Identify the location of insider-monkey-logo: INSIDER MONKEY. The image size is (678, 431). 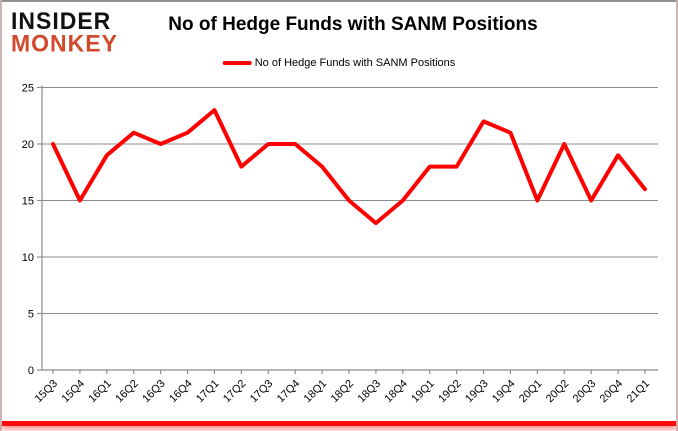
(64, 31).